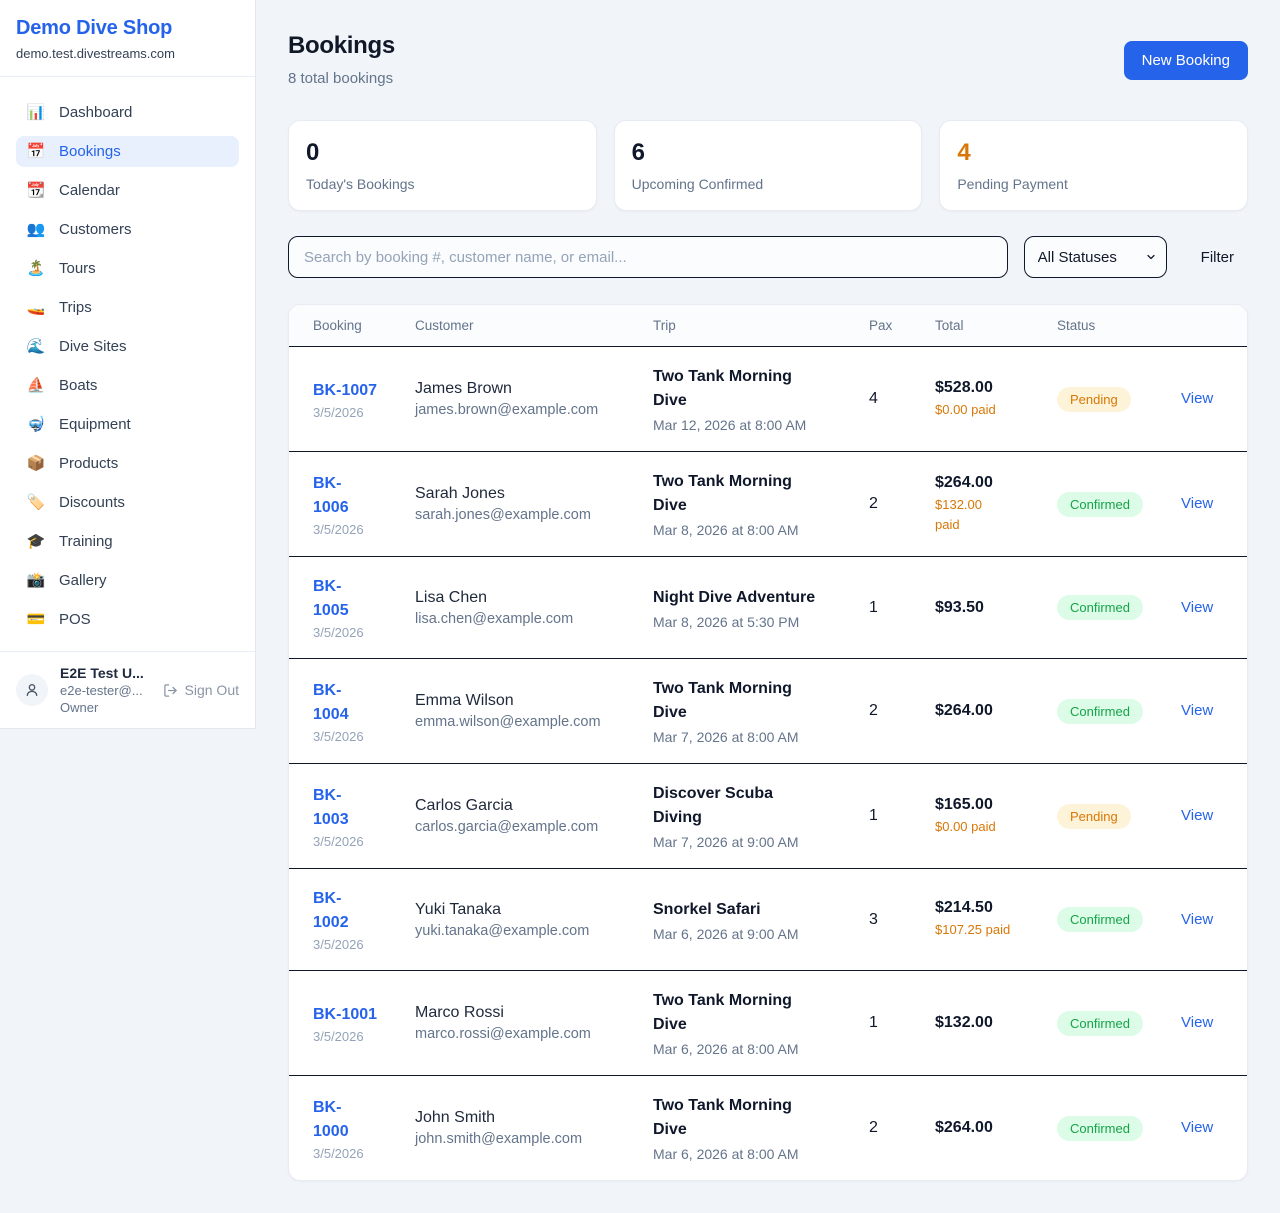 The width and height of the screenshot is (1280, 1213). I want to click on pax-count: 3, so click(873, 919).